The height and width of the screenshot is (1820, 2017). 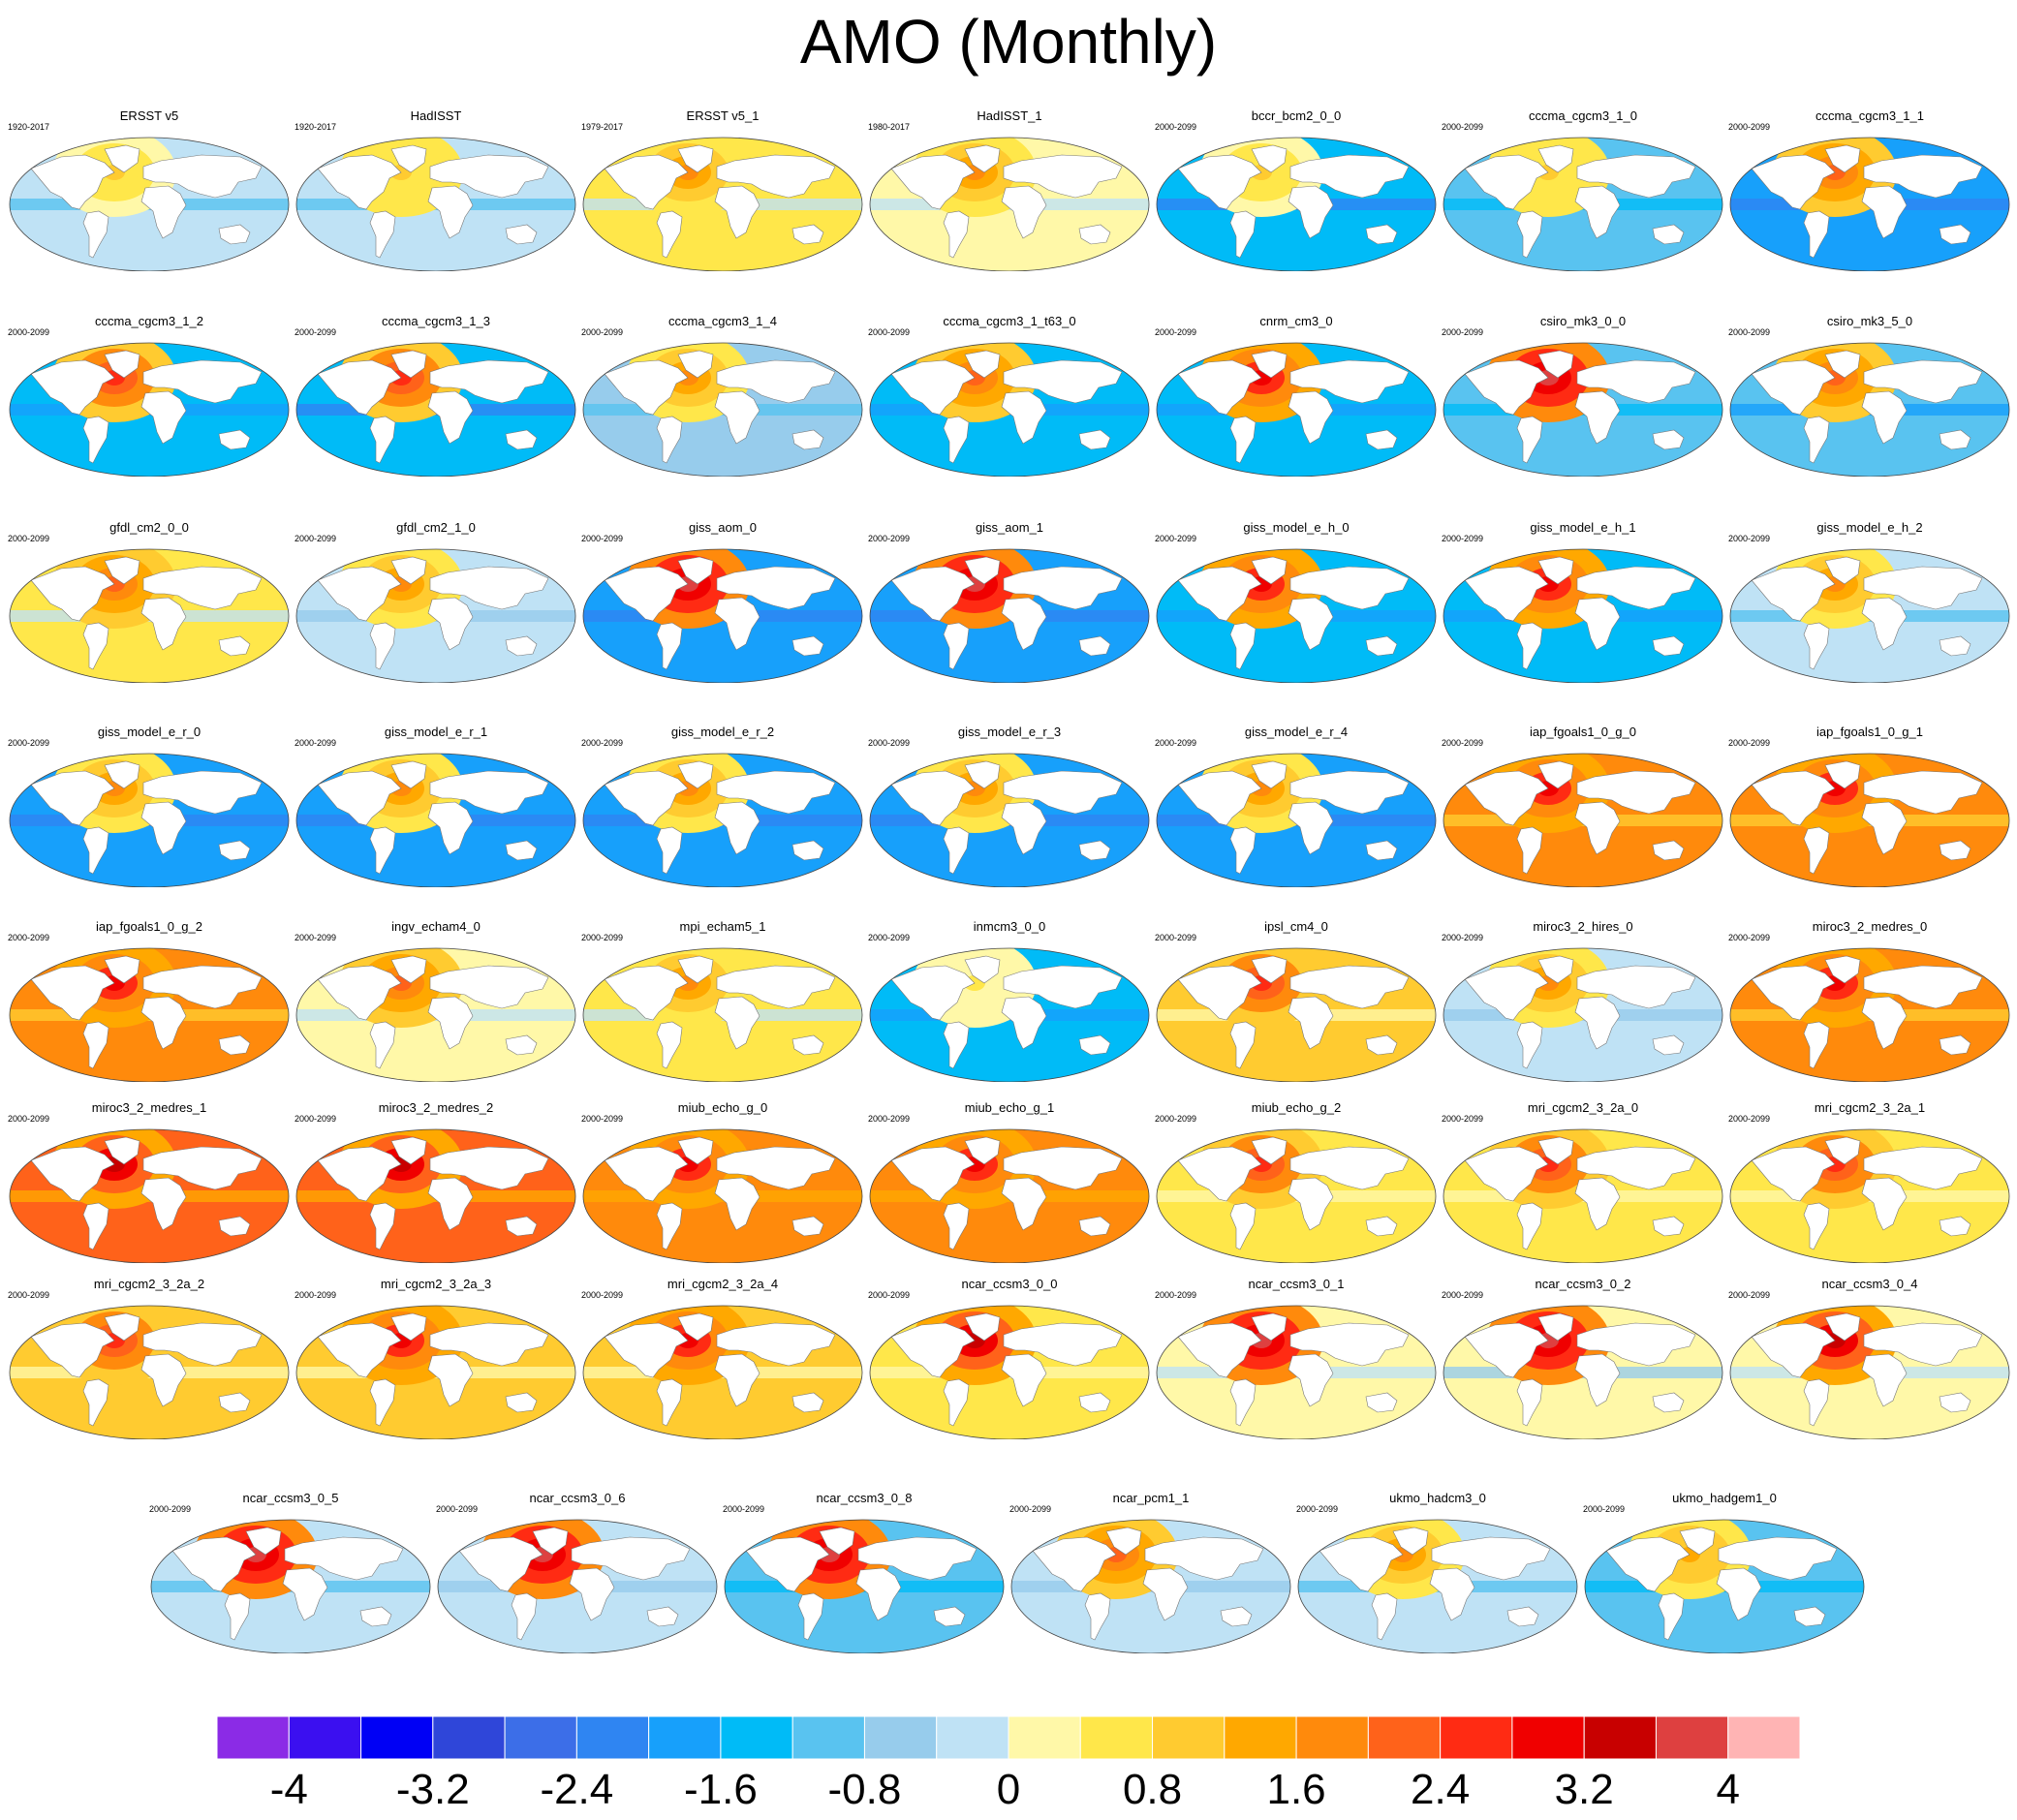 I want to click on panel-title: giss_model_e_r_3, so click(x=1009, y=732).